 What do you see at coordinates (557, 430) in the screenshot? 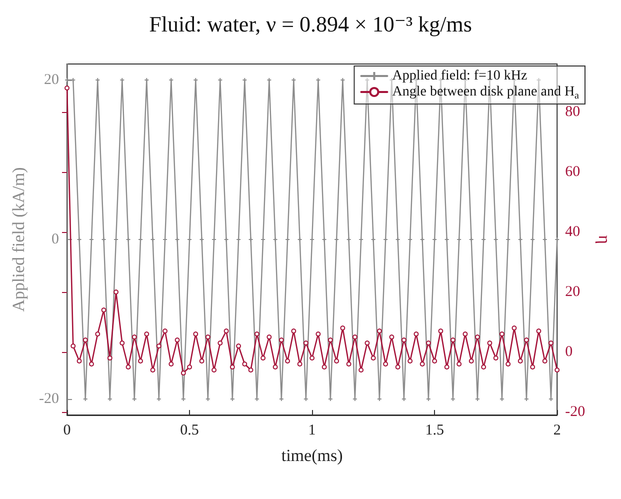
I see `x-tick-label: 2` at bounding box center [557, 430].